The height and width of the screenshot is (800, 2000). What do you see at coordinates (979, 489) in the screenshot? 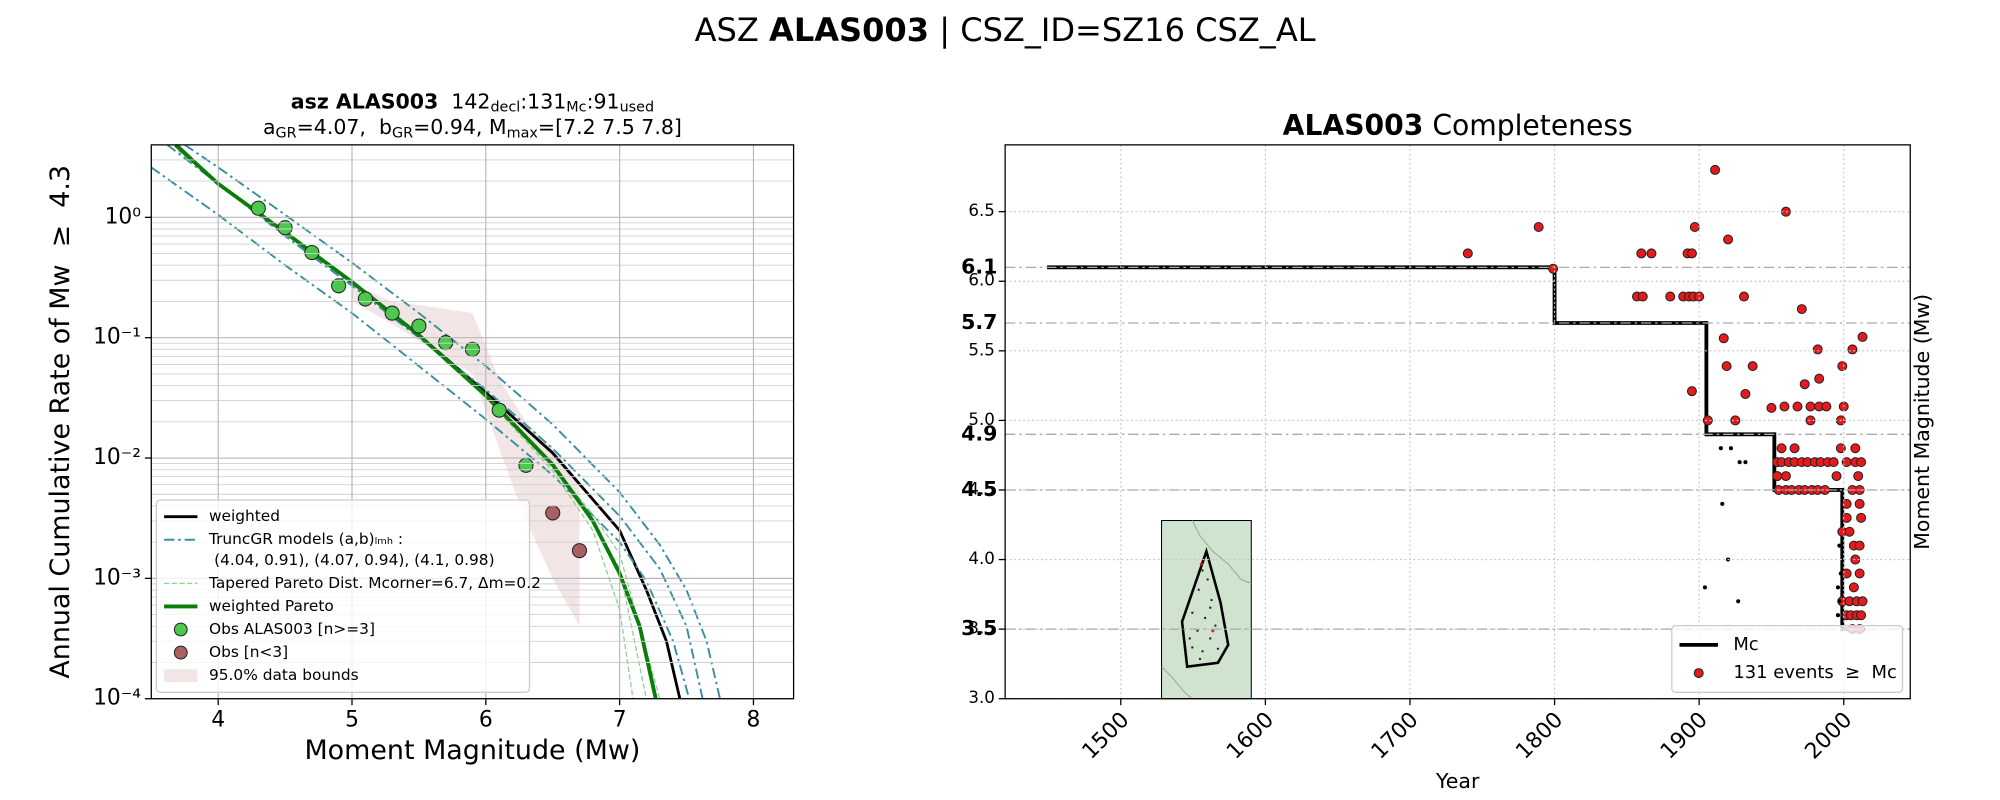
I see `mc-level-label: 4.5` at bounding box center [979, 489].